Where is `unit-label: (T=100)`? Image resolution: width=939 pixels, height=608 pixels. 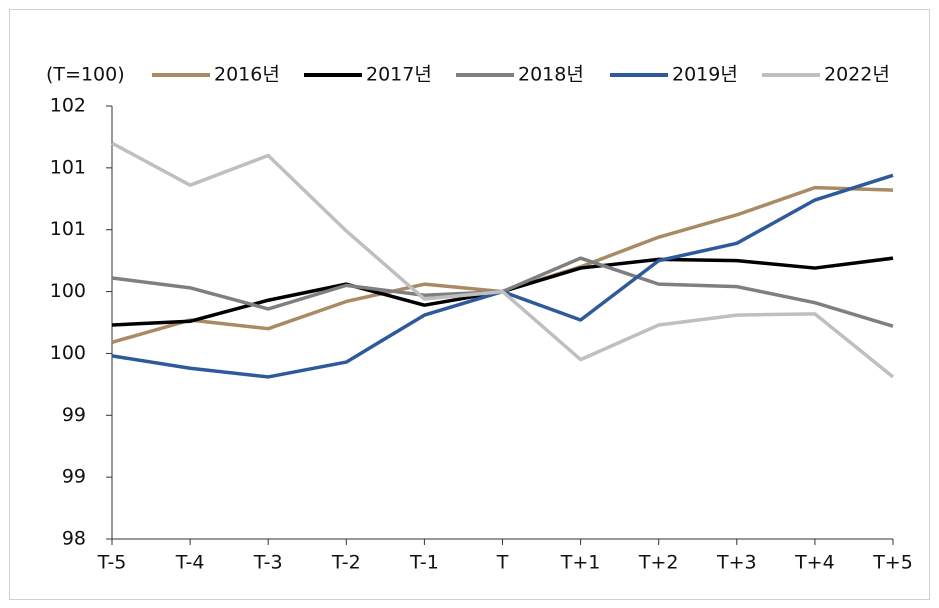 unit-label: (T=100) is located at coordinates (85, 75).